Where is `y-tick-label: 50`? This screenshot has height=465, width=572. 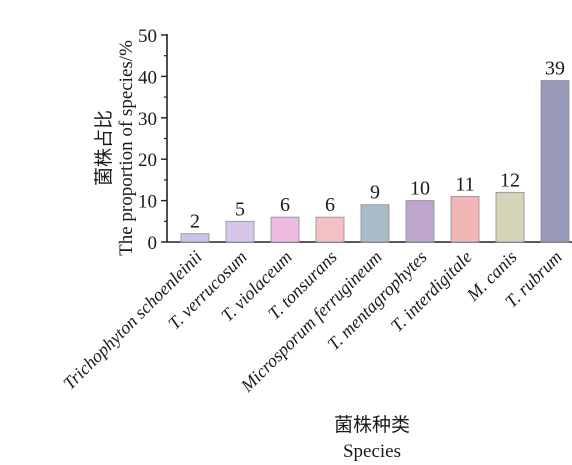 y-tick-label: 50 is located at coordinates (147, 36).